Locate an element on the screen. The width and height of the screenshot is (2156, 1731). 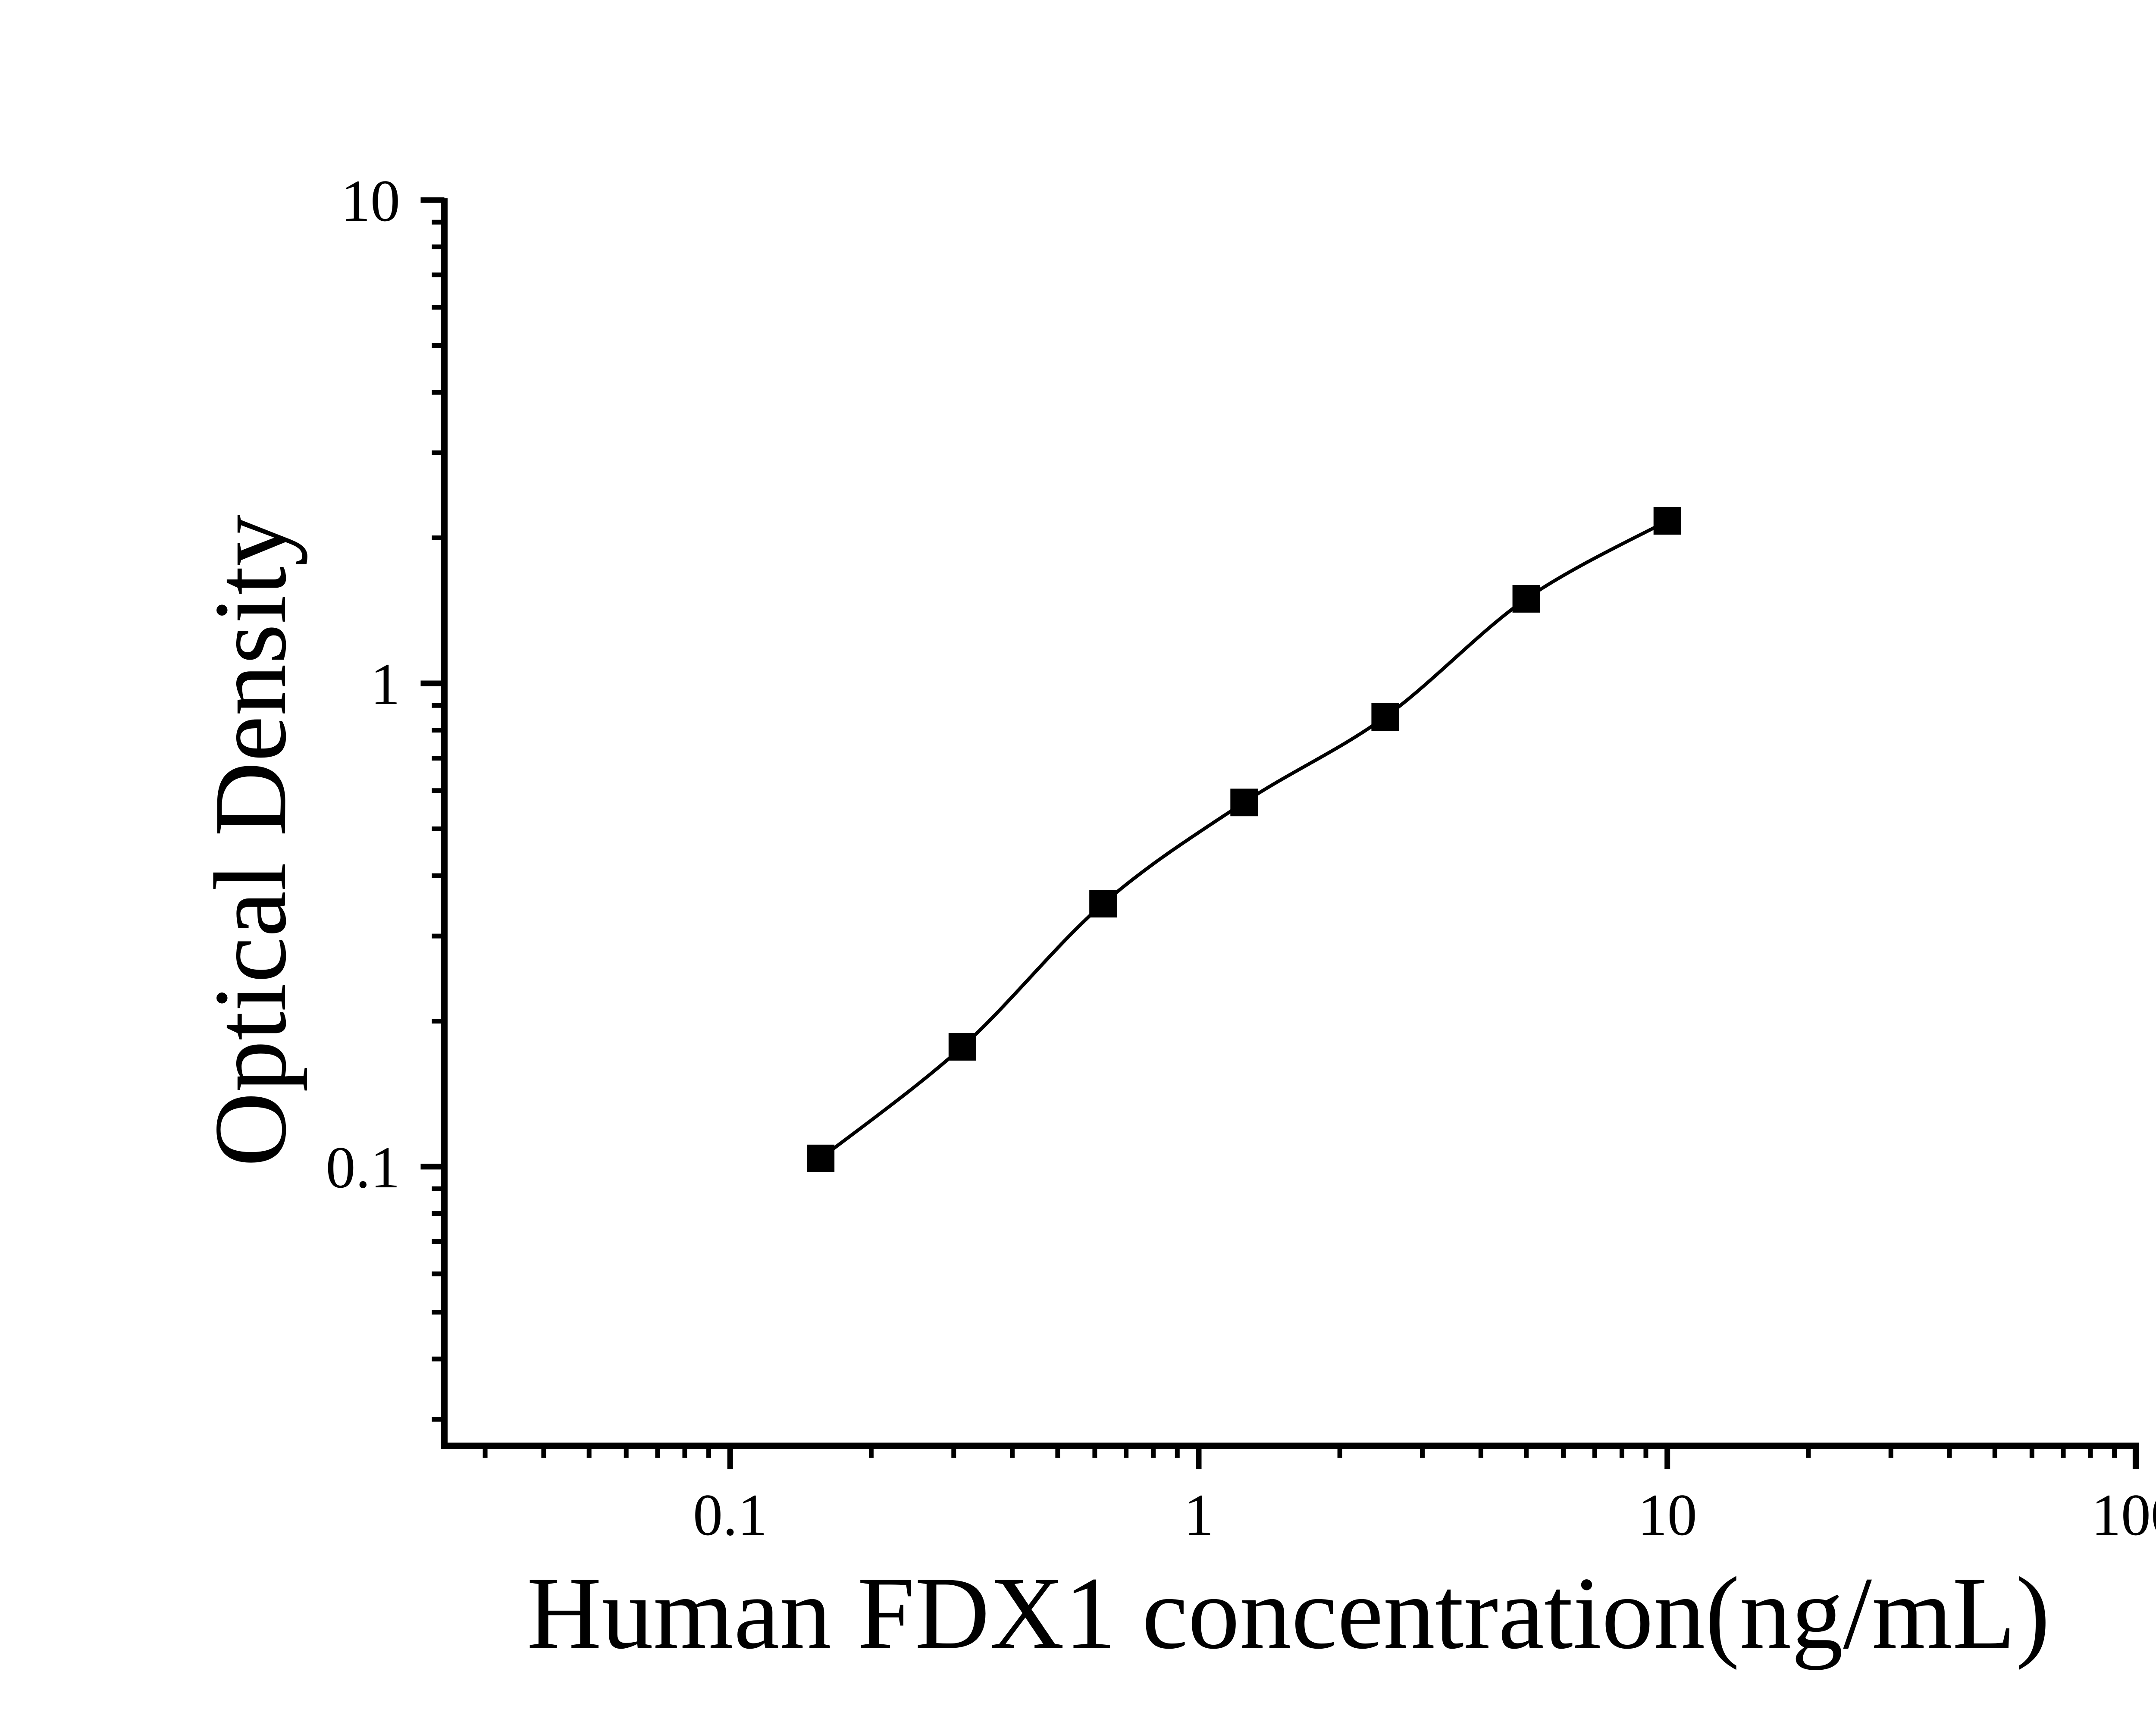
x-tick-label: 1 is located at coordinates (1199, 1515).